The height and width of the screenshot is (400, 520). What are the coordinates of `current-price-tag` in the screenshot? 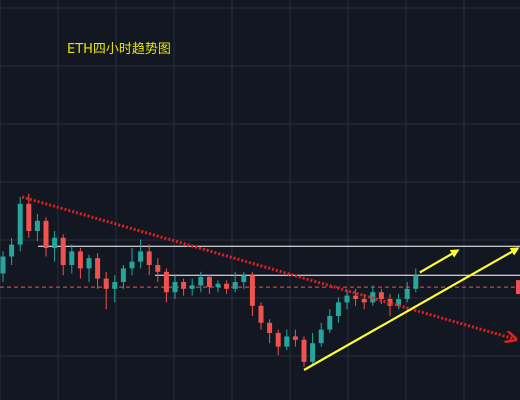 It's located at (518, 287).